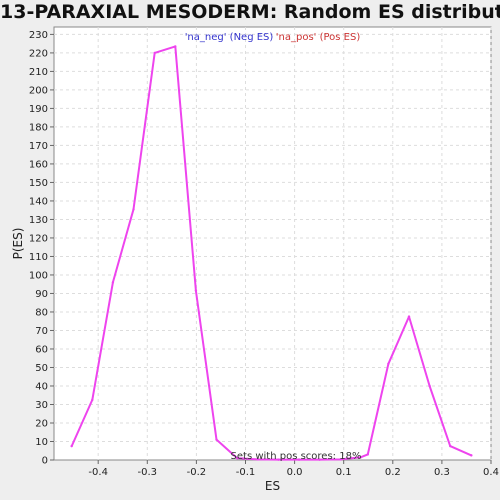 This screenshot has width=500, height=500. Describe the element at coordinates (41, 368) in the screenshot. I see `y-tick-label: 50` at that location.